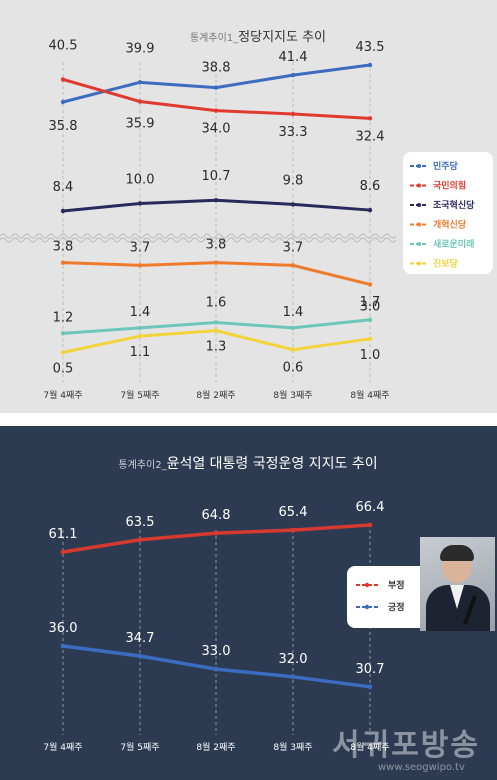 The height and width of the screenshot is (780, 497). I want to click on chart1-data-label: 1.2, so click(63, 317).